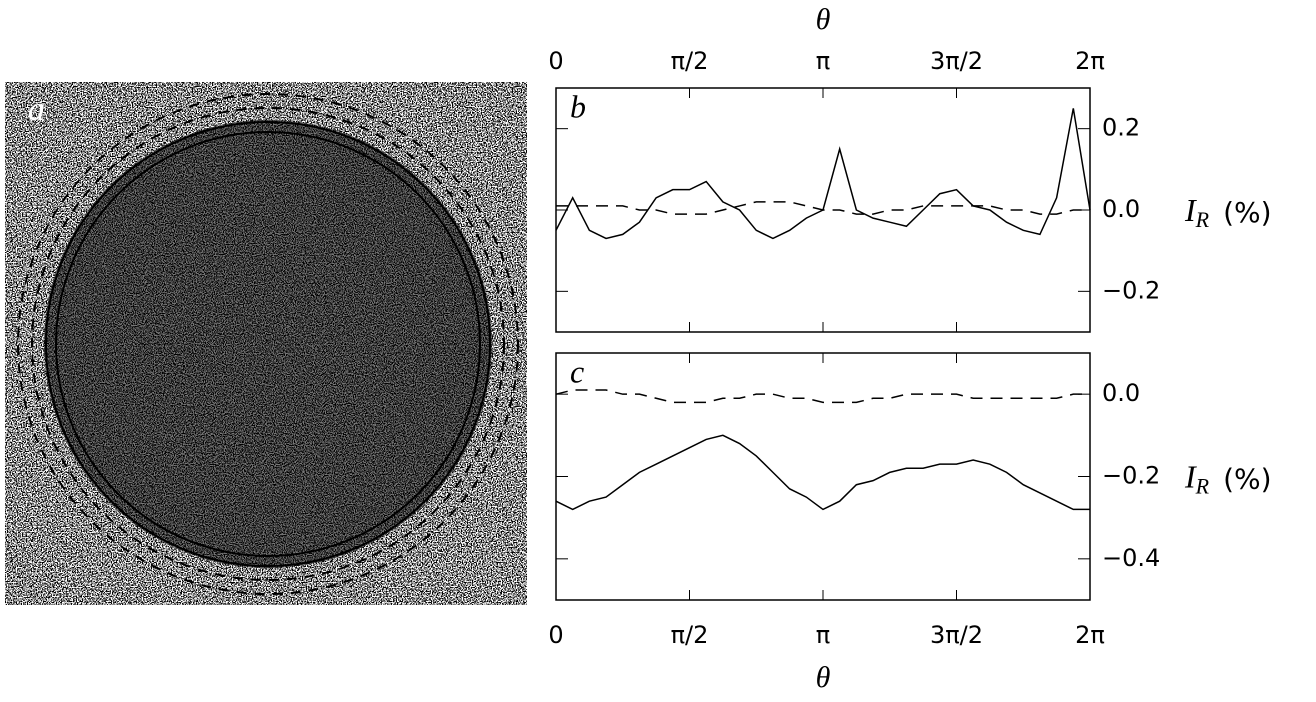  I want to click on panel-label: a, so click(36, 109).